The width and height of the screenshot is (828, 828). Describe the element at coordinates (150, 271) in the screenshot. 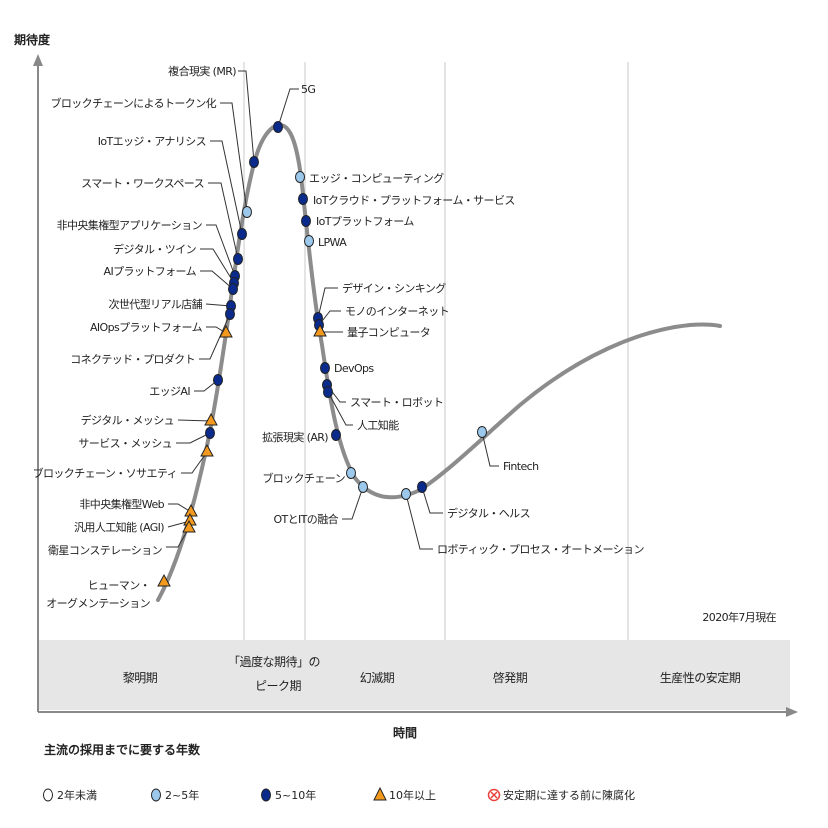

I see `technology-label: AIプラットフォーム` at that location.